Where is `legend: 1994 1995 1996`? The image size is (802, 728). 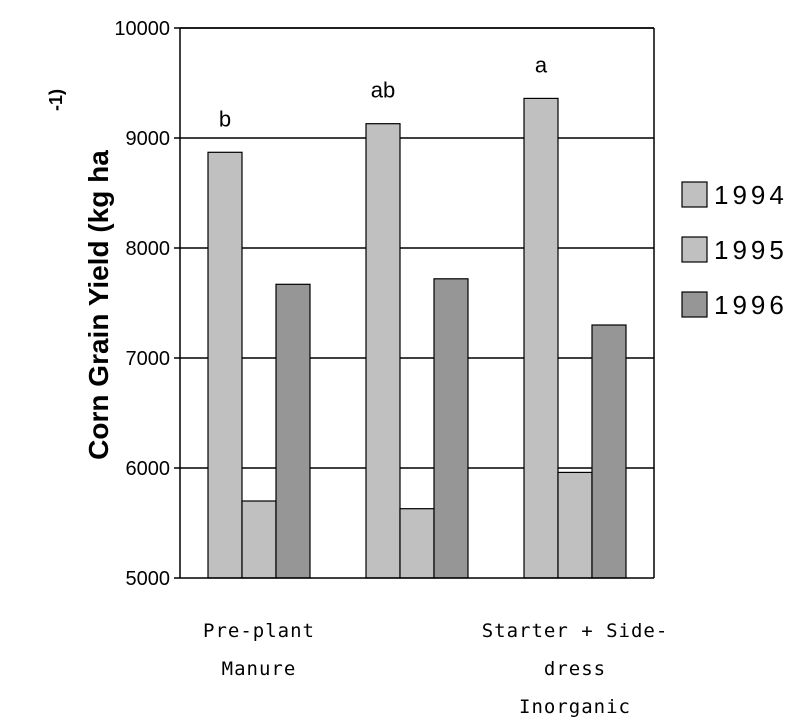
legend: 1994 1995 1996 is located at coordinates (734, 250).